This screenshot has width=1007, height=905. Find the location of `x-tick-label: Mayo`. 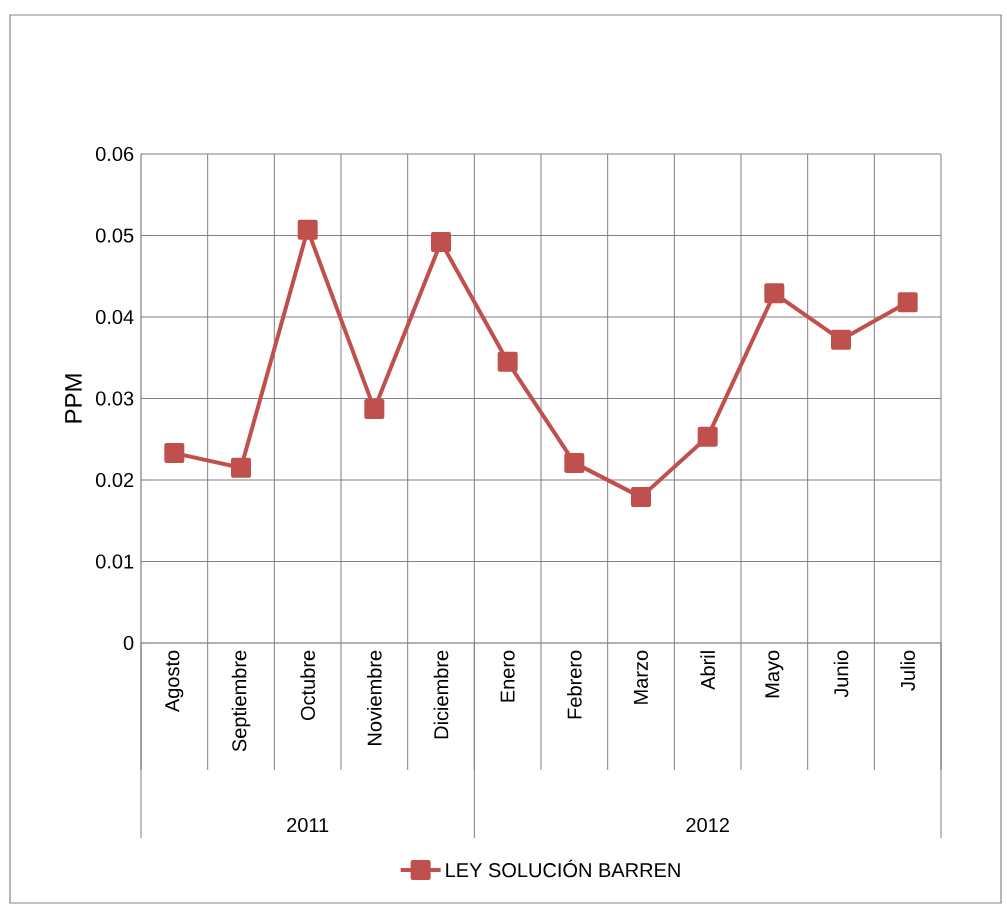

x-tick-label: Mayo is located at coordinates (774, 674).